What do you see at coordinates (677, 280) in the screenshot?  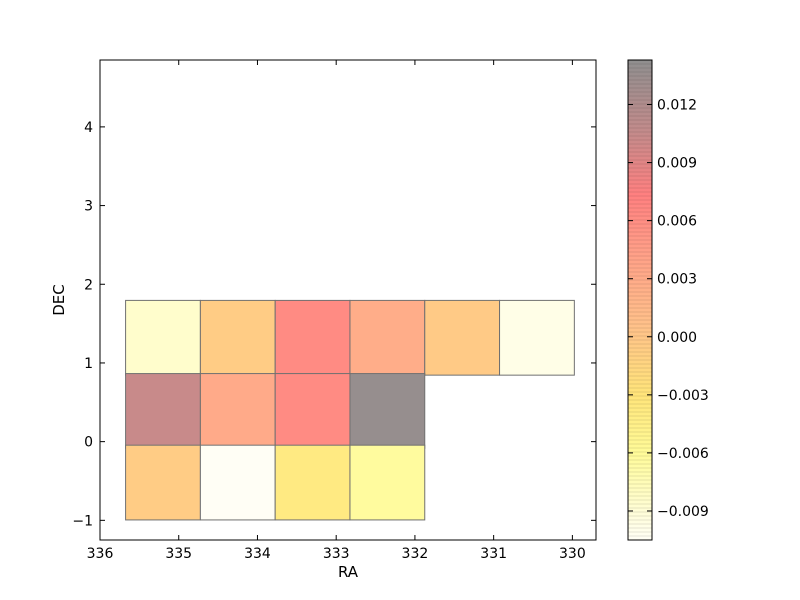 I see `colorbar-tick-label: 0.003` at bounding box center [677, 280].